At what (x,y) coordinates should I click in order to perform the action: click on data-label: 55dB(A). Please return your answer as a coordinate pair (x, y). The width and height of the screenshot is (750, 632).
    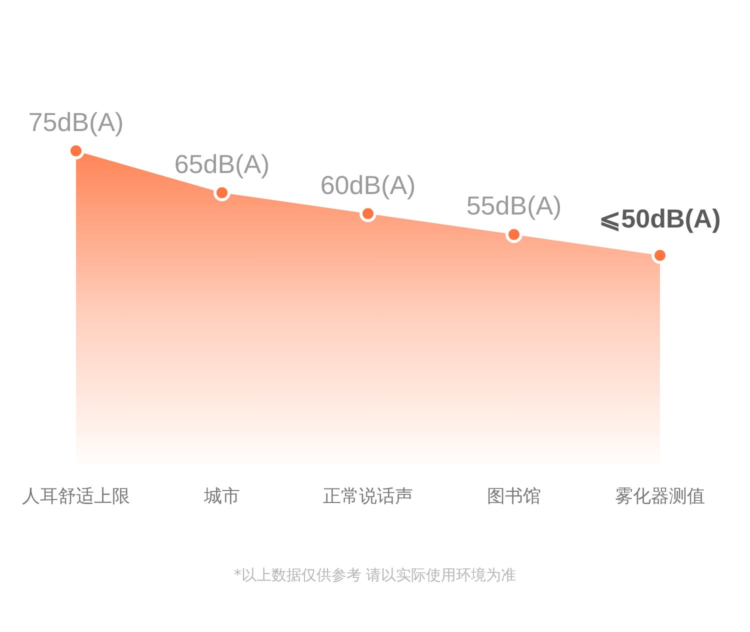
    Looking at the image, I should click on (514, 205).